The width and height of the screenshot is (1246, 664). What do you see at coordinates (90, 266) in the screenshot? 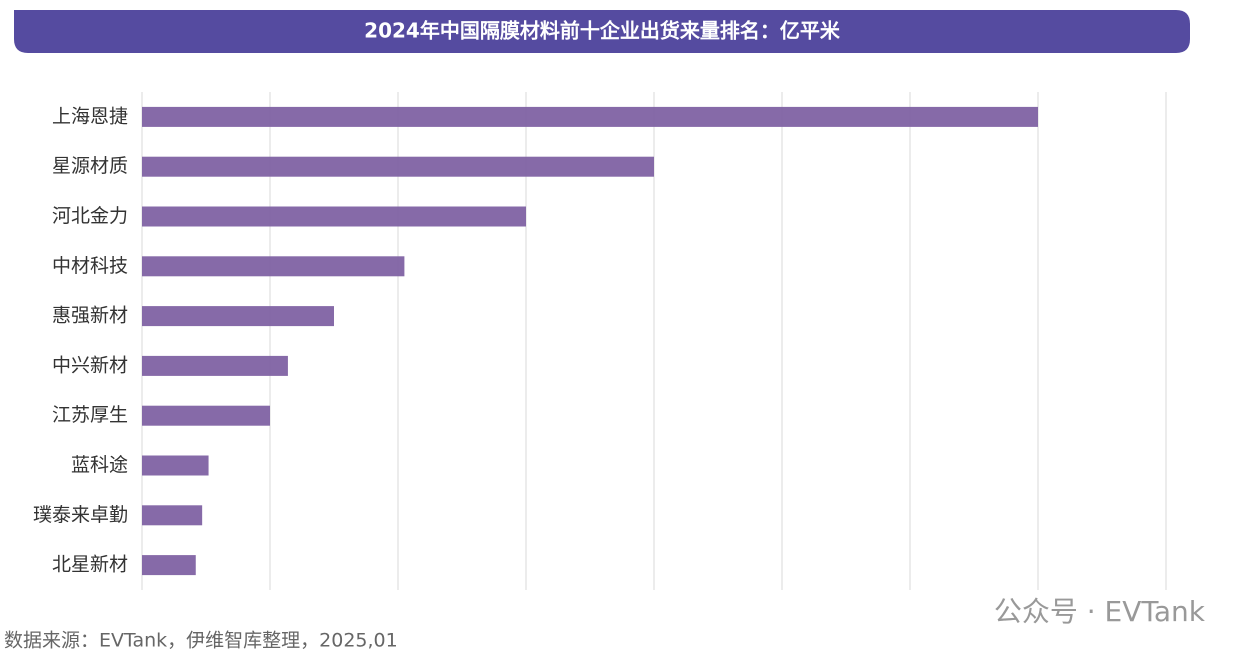
I see `y-tick-label: 中材科技` at bounding box center [90, 266].